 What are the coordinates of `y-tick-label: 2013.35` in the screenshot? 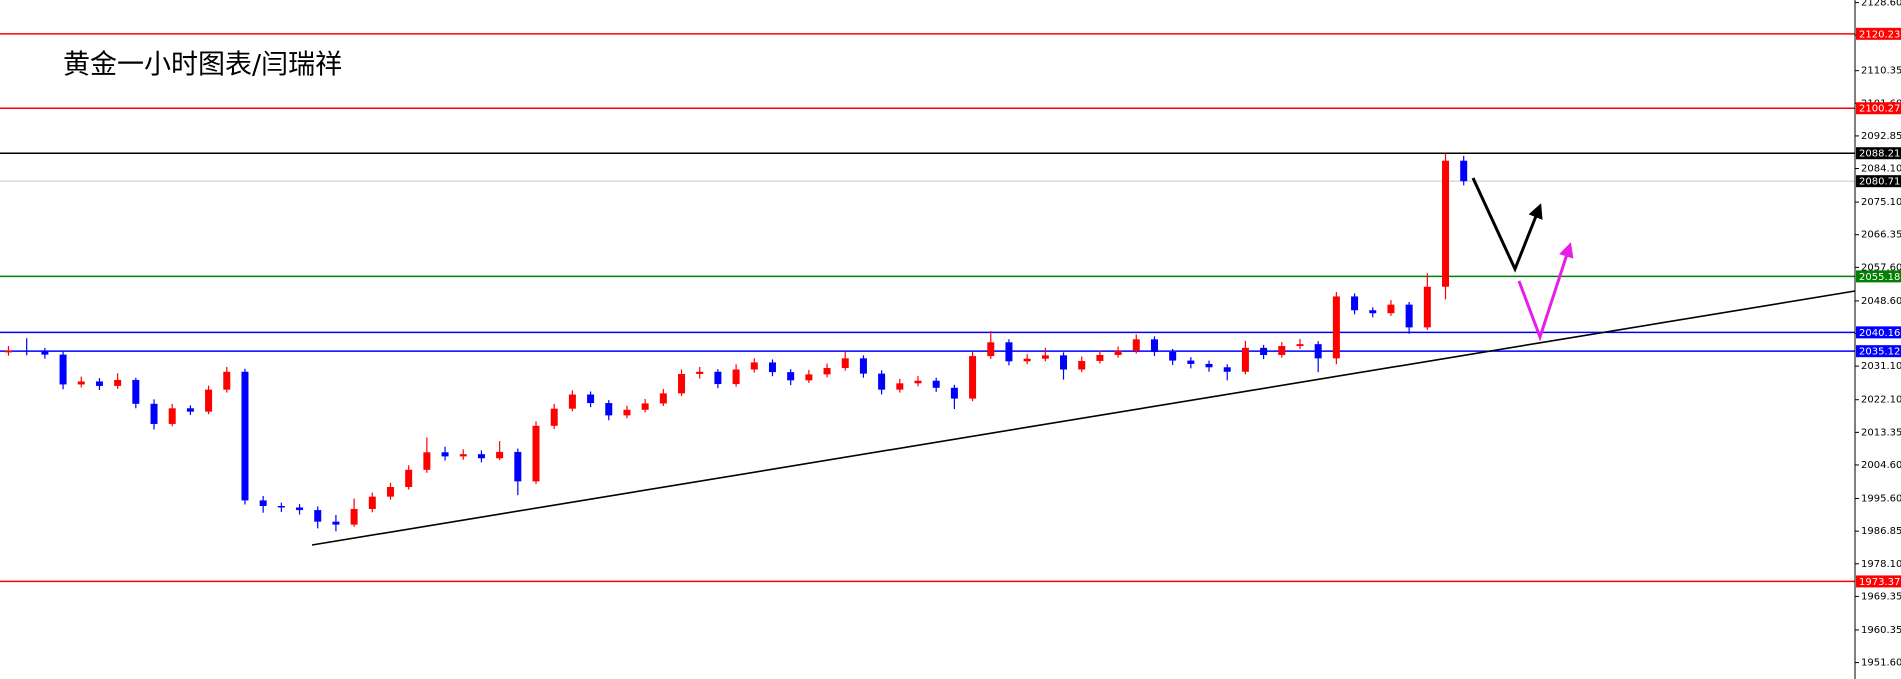 It's located at (1881, 432).